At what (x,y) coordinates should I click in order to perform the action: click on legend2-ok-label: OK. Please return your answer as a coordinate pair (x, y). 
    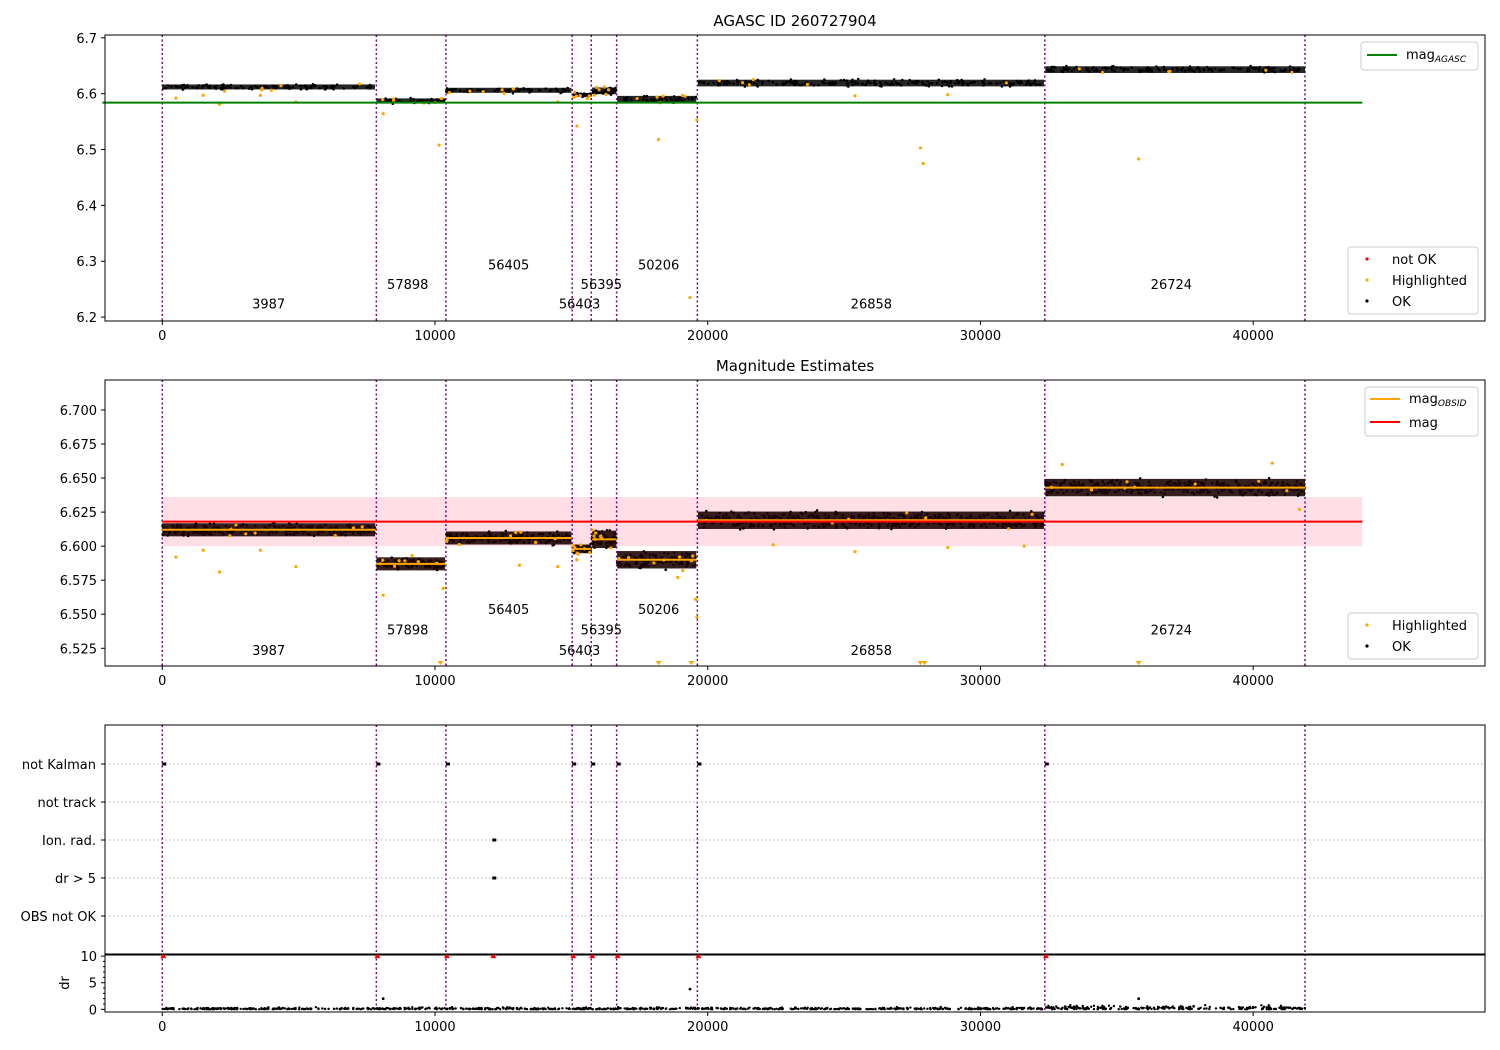
    Looking at the image, I should click on (1401, 647).